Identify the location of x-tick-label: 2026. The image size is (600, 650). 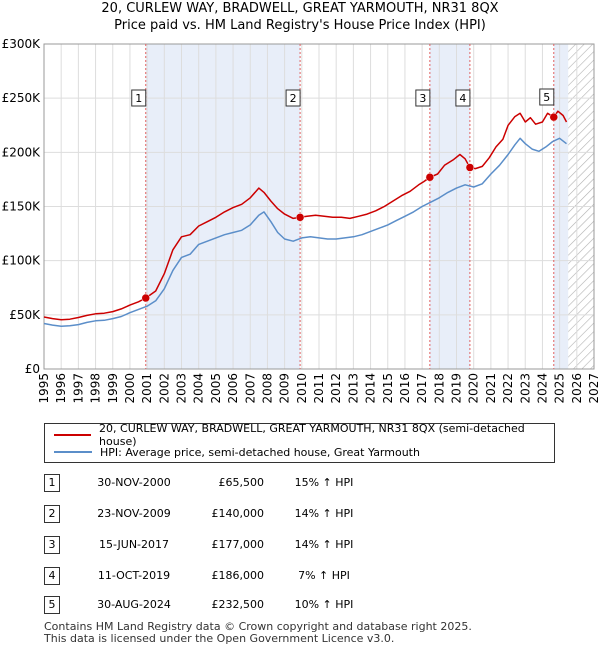
(577, 388).